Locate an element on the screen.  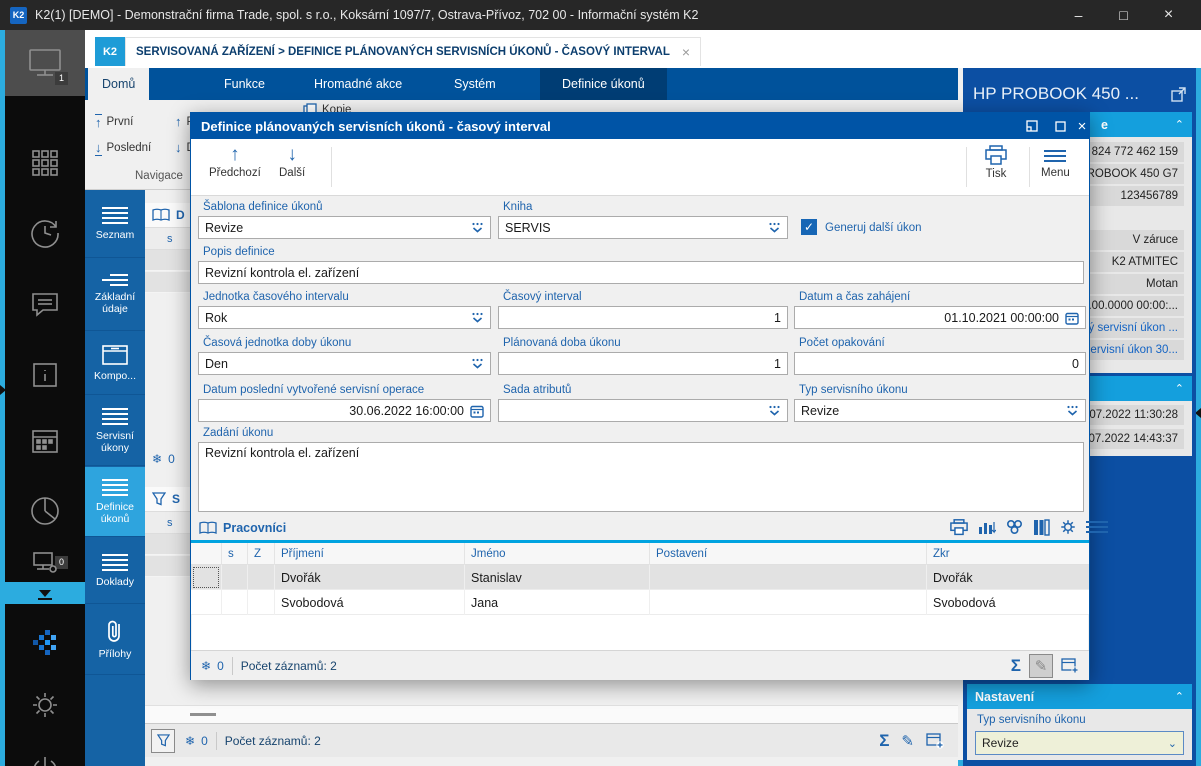
tab-system: Systém is located at coordinates (475, 84).